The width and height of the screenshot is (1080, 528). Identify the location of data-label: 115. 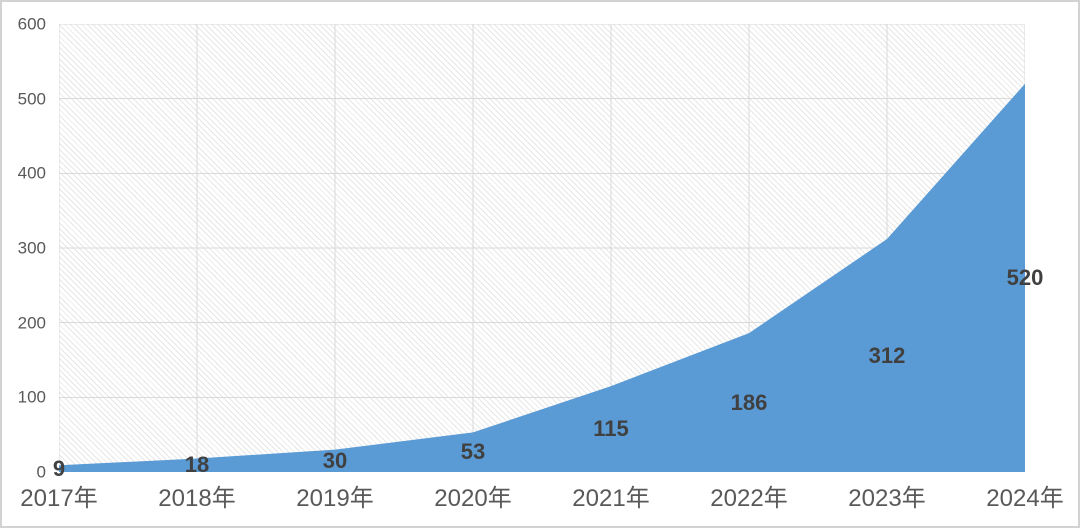
(611, 429).